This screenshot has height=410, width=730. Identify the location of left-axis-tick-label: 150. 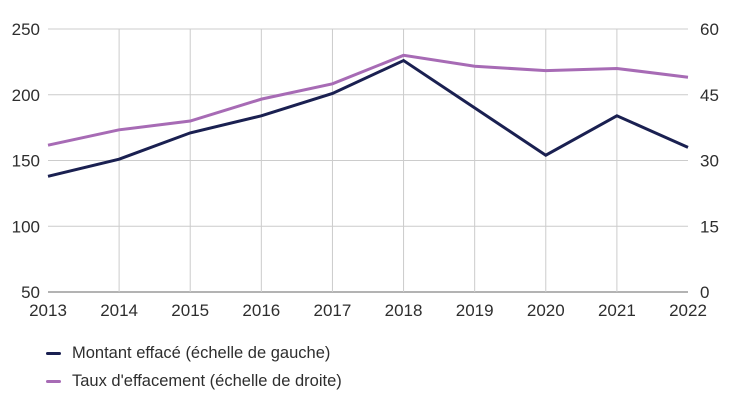
(26, 161).